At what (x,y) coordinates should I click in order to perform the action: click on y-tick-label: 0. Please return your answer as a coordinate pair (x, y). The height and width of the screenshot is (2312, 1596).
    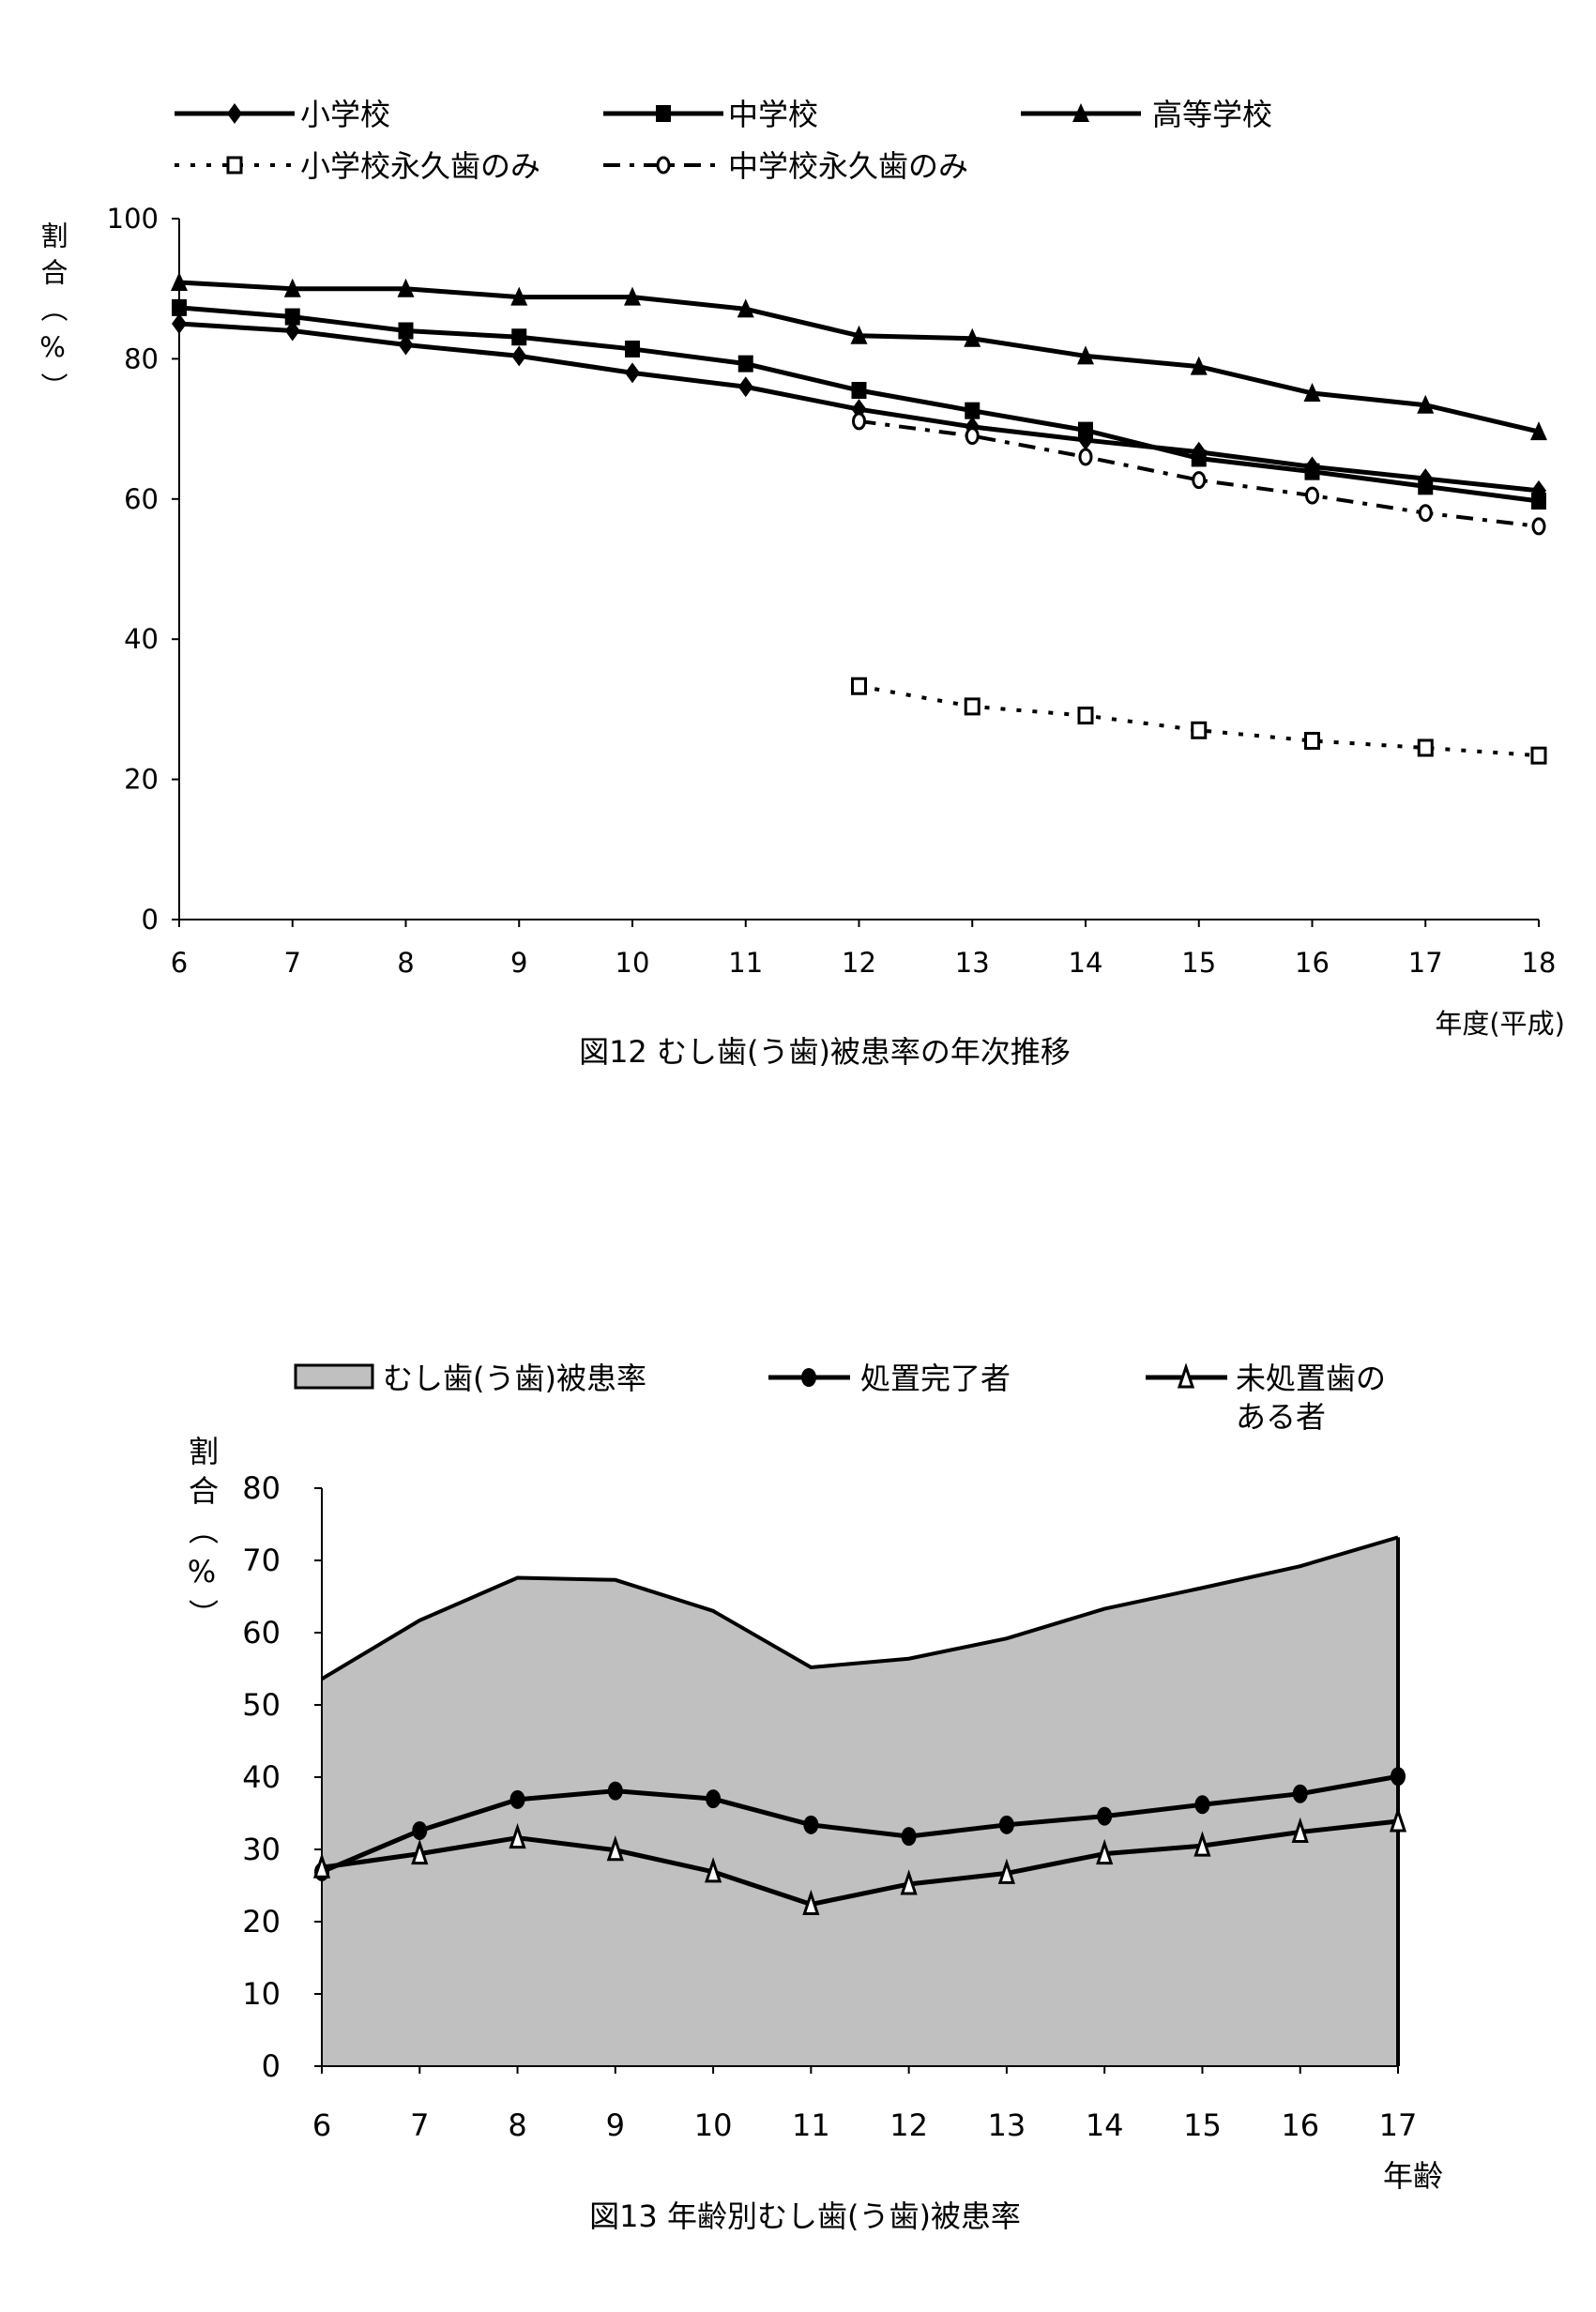
    Looking at the image, I should click on (271, 2066).